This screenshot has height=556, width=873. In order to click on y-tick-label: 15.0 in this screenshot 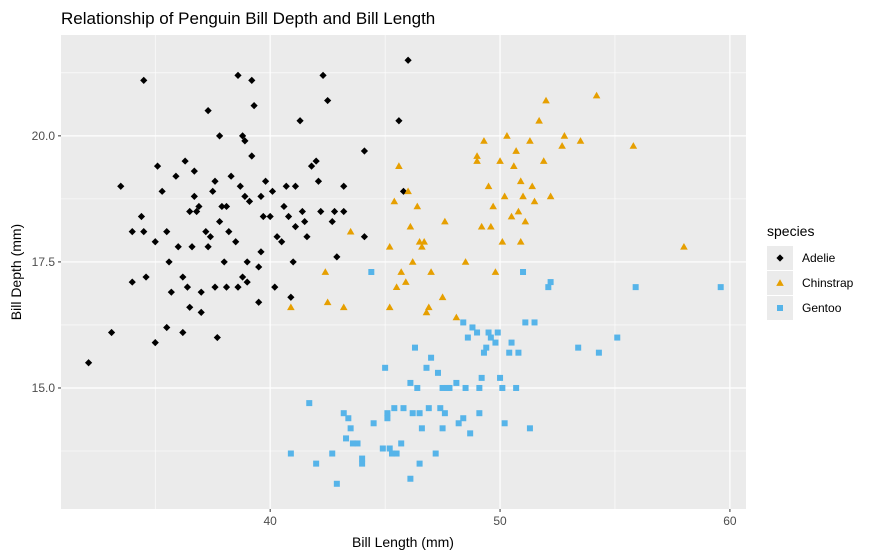, I will do `click(44, 388)`.